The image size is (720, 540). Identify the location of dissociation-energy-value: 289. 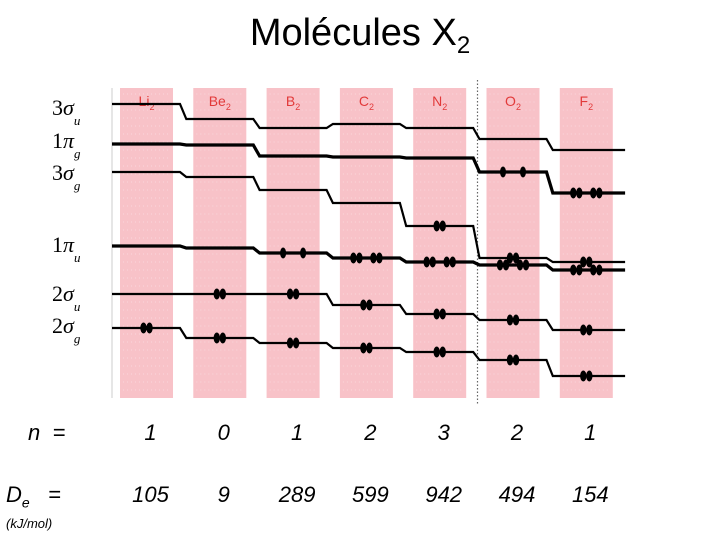
(297, 494).